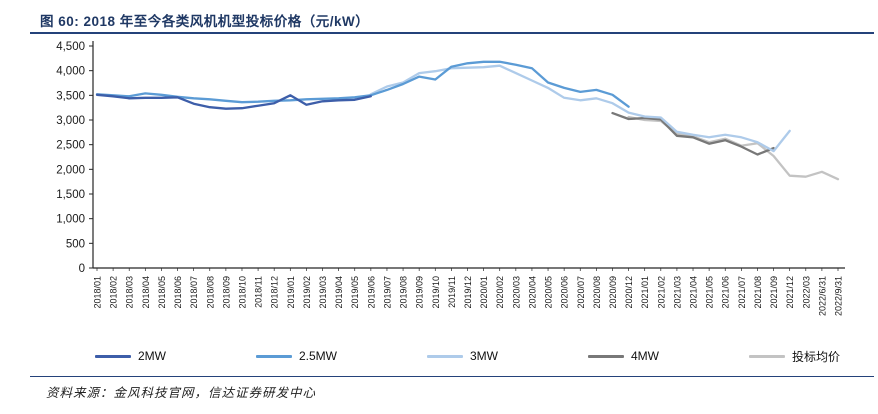 The height and width of the screenshot is (414, 878). What do you see at coordinates (629, 292) in the screenshot?
I see `svg-text: 2020/12` at bounding box center [629, 292].